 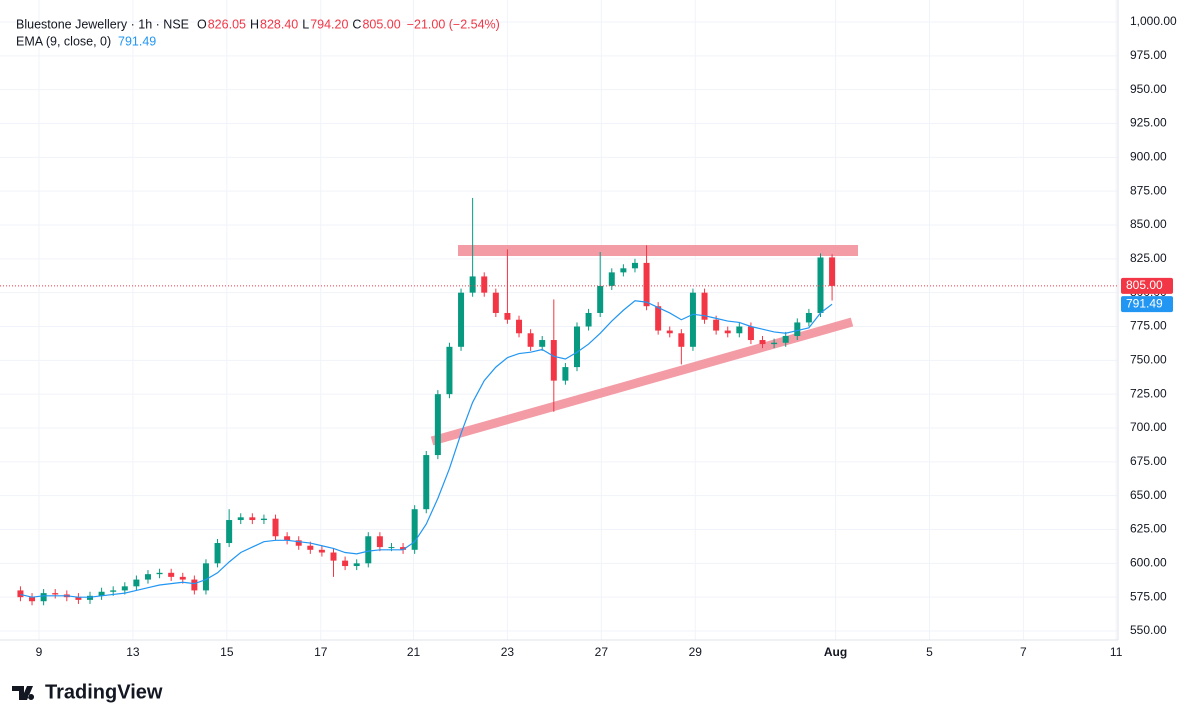 What do you see at coordinates (63, 41) in the screenshot?
I see `indicator-name: EMA (9, close, 0)` at bounding box center [63, 41].